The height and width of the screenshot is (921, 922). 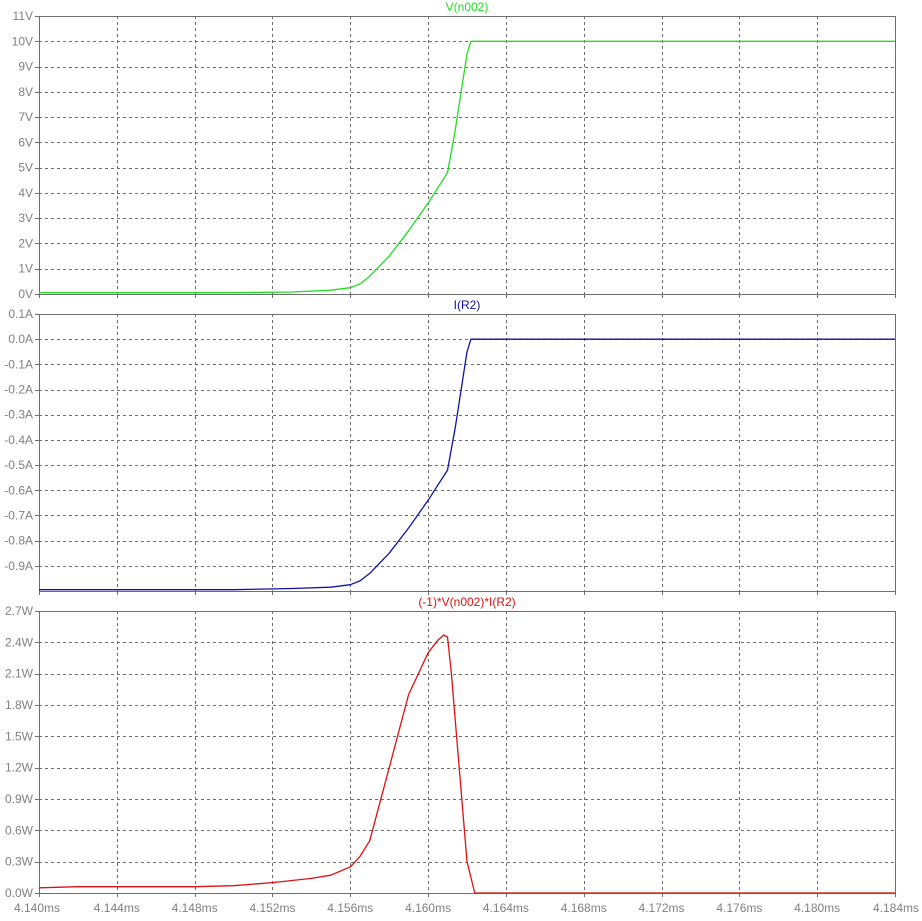 What do you see at coordinates (18, 465) in the screenshot?
I see `y-tick-label: -0.5A` at bounding box center [18, 465].